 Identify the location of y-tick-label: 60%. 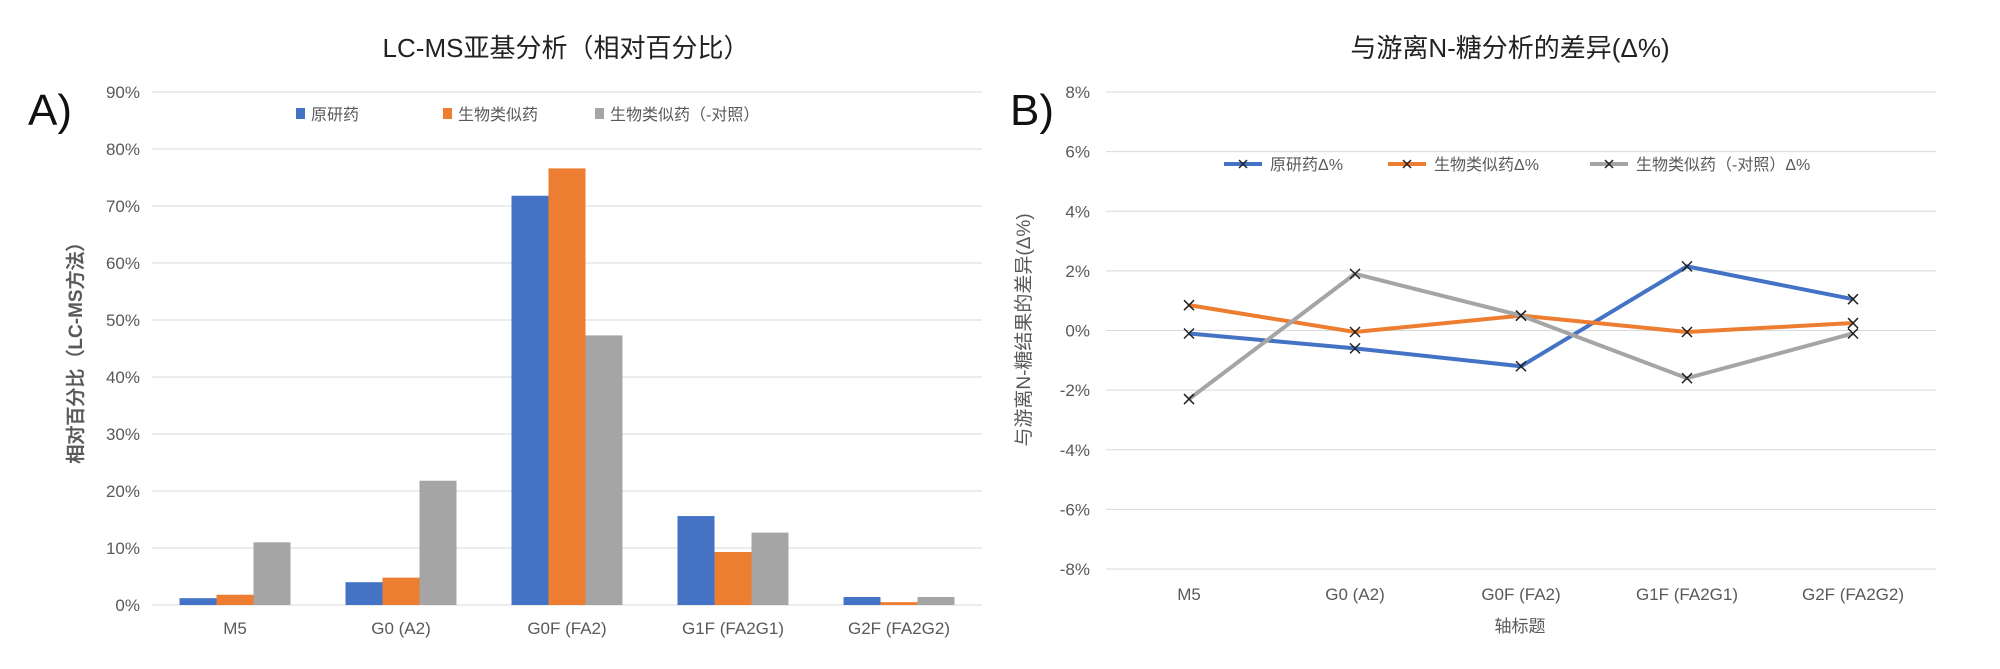
(123, 263).